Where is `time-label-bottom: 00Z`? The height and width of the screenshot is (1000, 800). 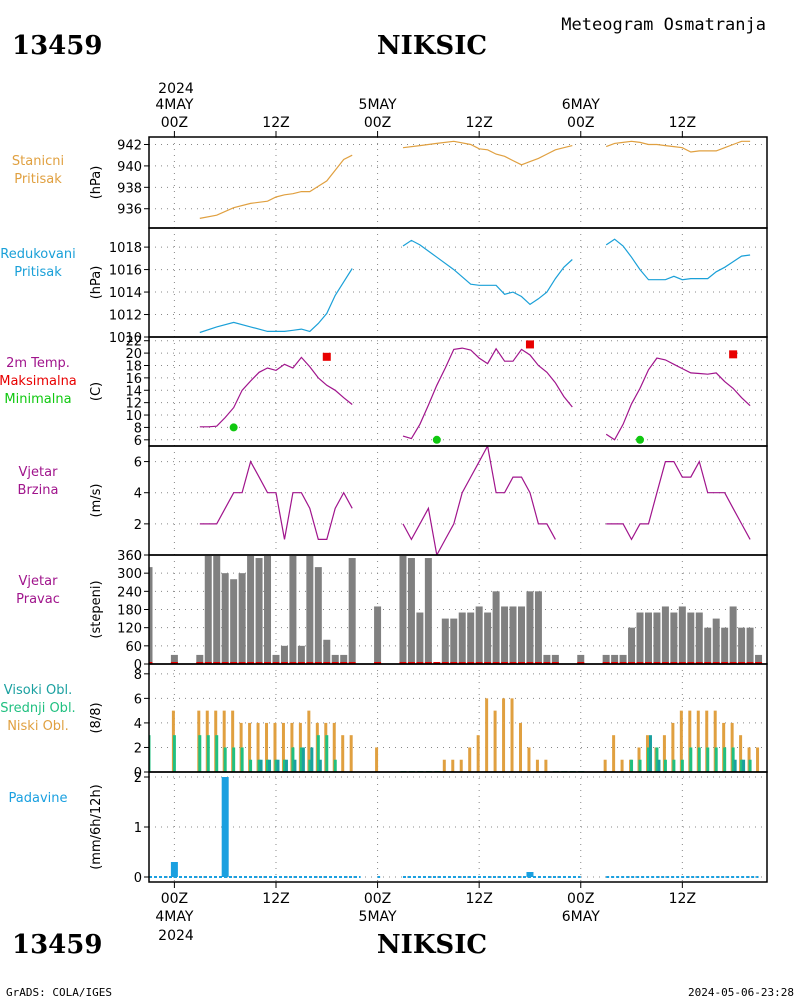
time-label-bottom: 00Z is located at coordinates (580, 899).